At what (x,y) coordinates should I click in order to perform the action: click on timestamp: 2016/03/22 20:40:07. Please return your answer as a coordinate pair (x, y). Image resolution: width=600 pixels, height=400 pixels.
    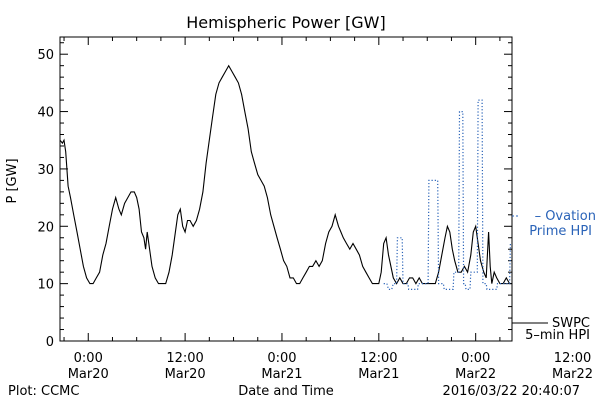
    Looking at the image, I should click on (511, 391).